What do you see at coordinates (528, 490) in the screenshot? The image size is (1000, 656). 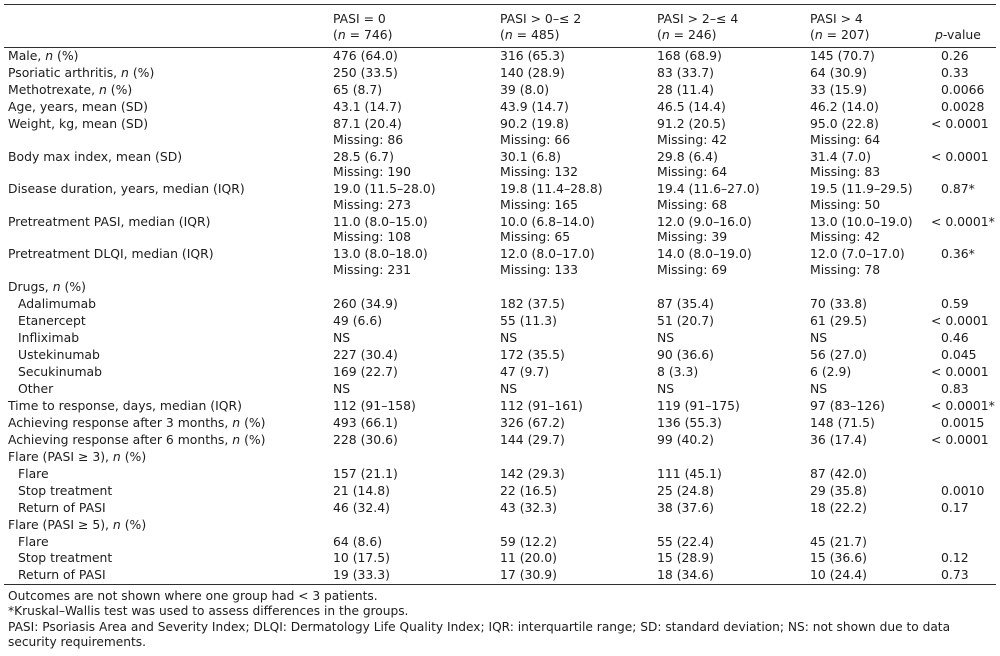 I see `value-cell: 22 (16.5)` at bounding box center [528, 490].